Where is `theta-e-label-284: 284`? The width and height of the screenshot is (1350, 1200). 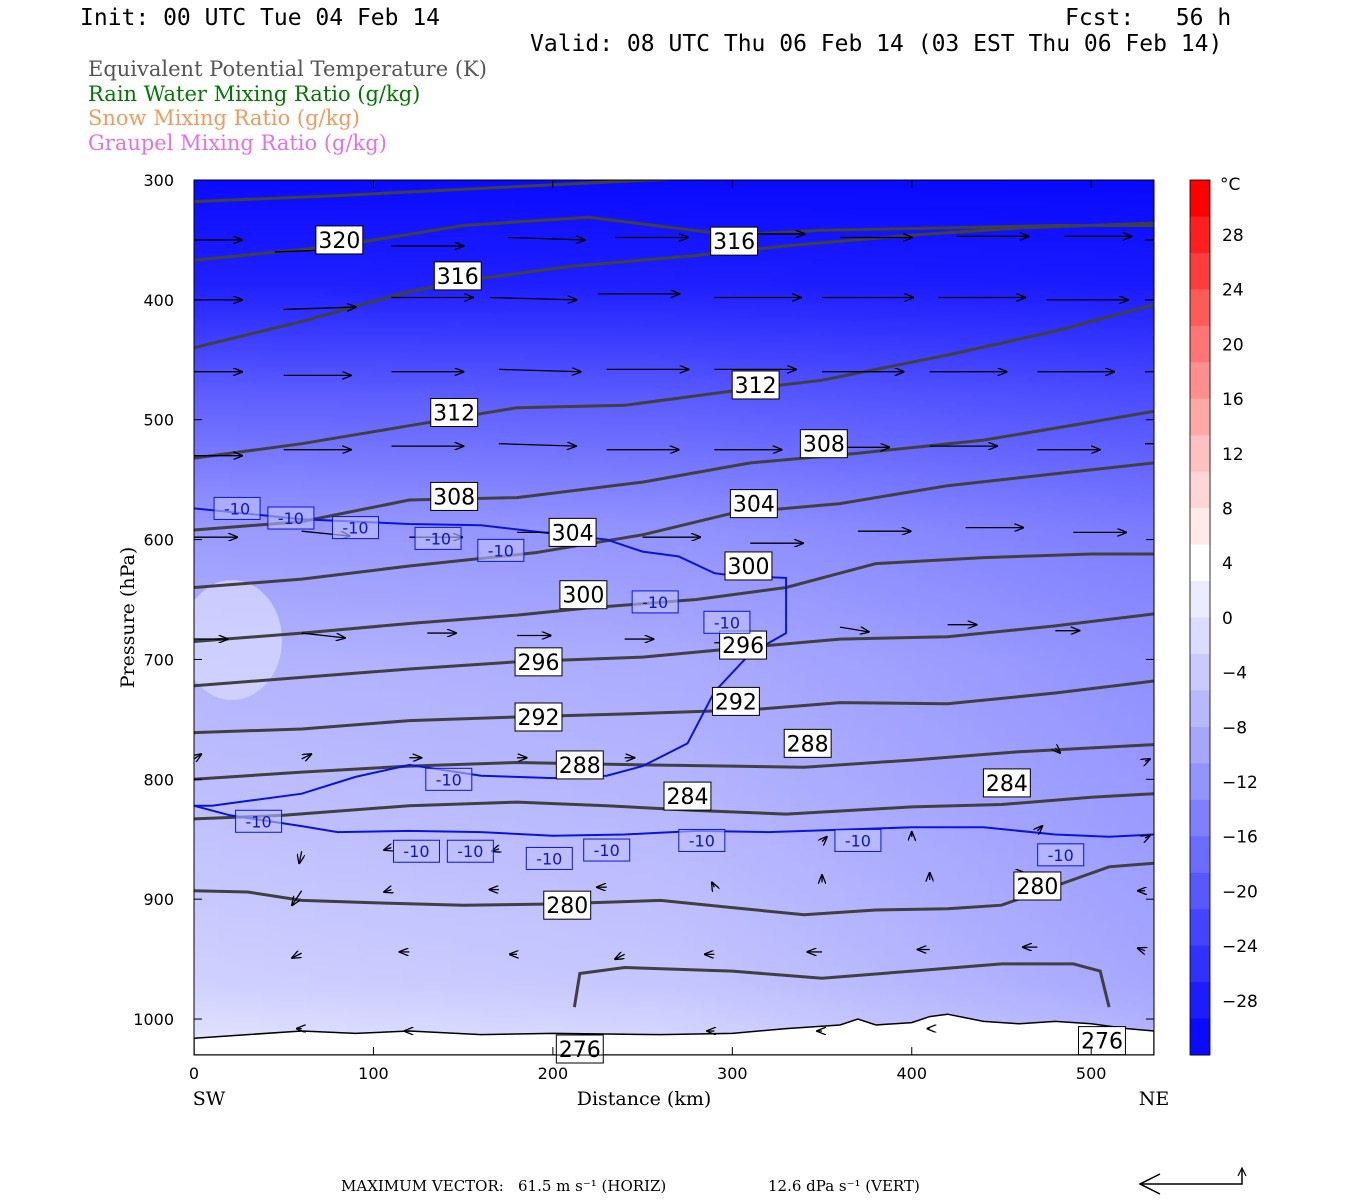 theta-e-label-284: 284 is located at coordinates (687, 796).